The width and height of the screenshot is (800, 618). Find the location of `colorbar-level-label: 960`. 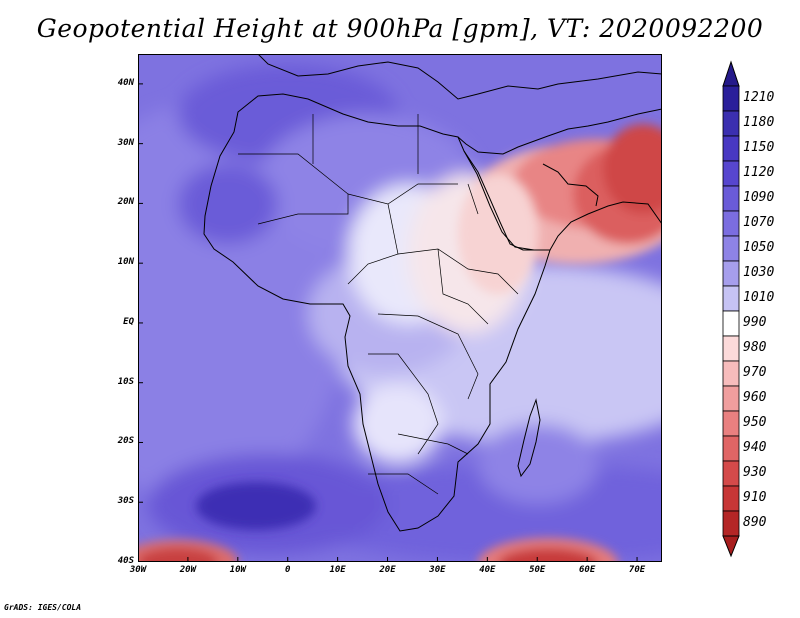

colorbar-level-label: 960 is located at coordinates (755, 397).